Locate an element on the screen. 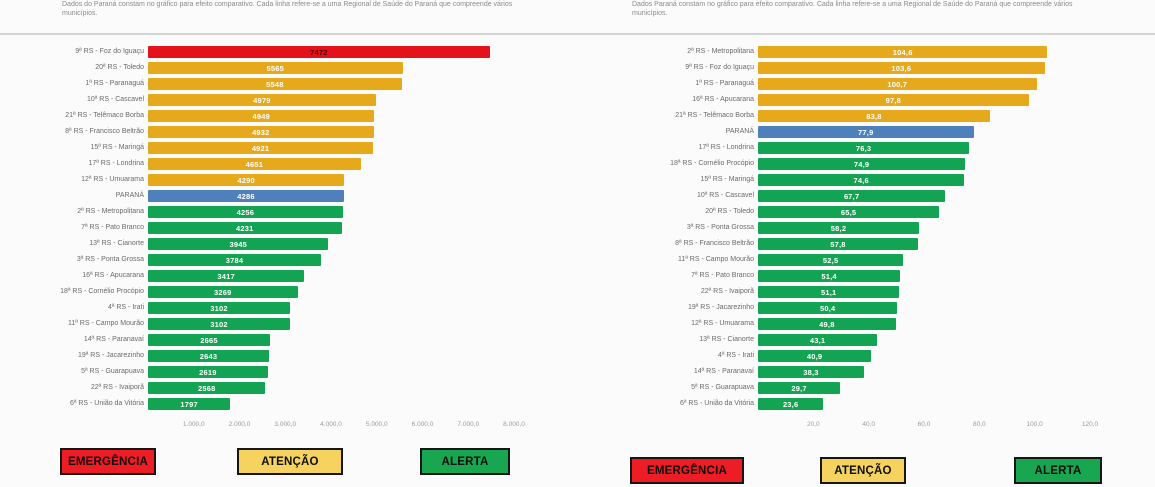  bar-yellow: 4979 is located at coordinates (262, 100).